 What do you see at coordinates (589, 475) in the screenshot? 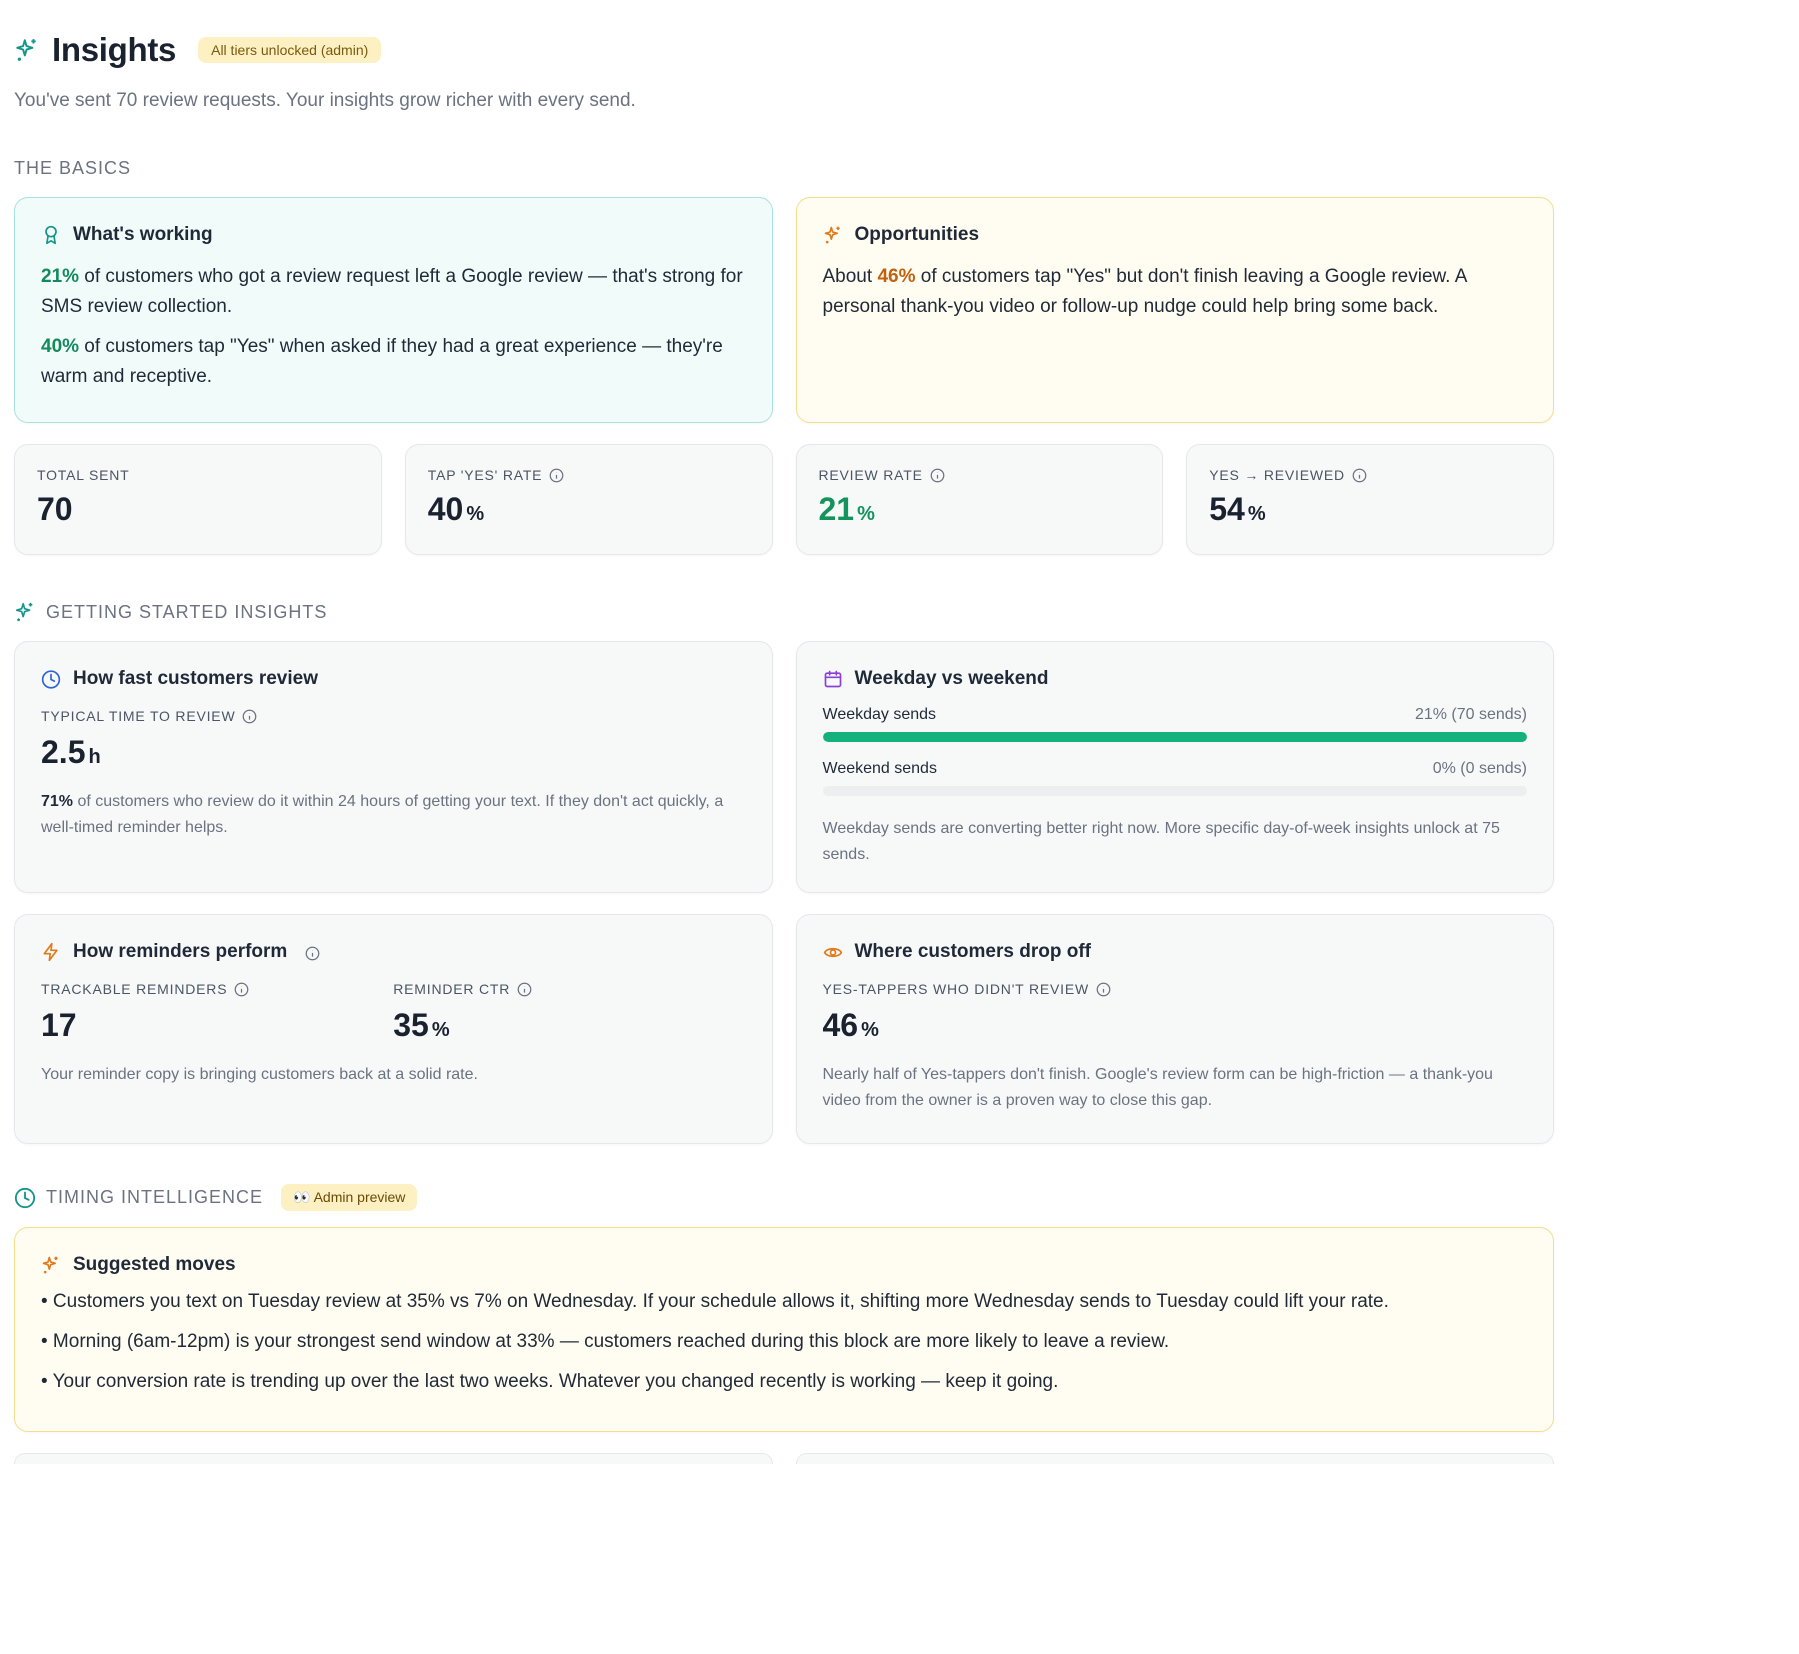
I see `stat-label: TAP 'YES' RATE` at bounding box center [589, 475].